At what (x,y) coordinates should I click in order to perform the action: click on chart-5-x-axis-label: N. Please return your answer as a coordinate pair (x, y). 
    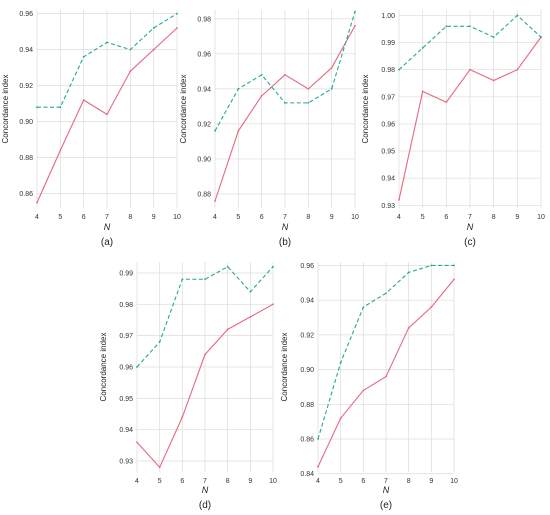
    Looking at the image, I should click on (386, 490).